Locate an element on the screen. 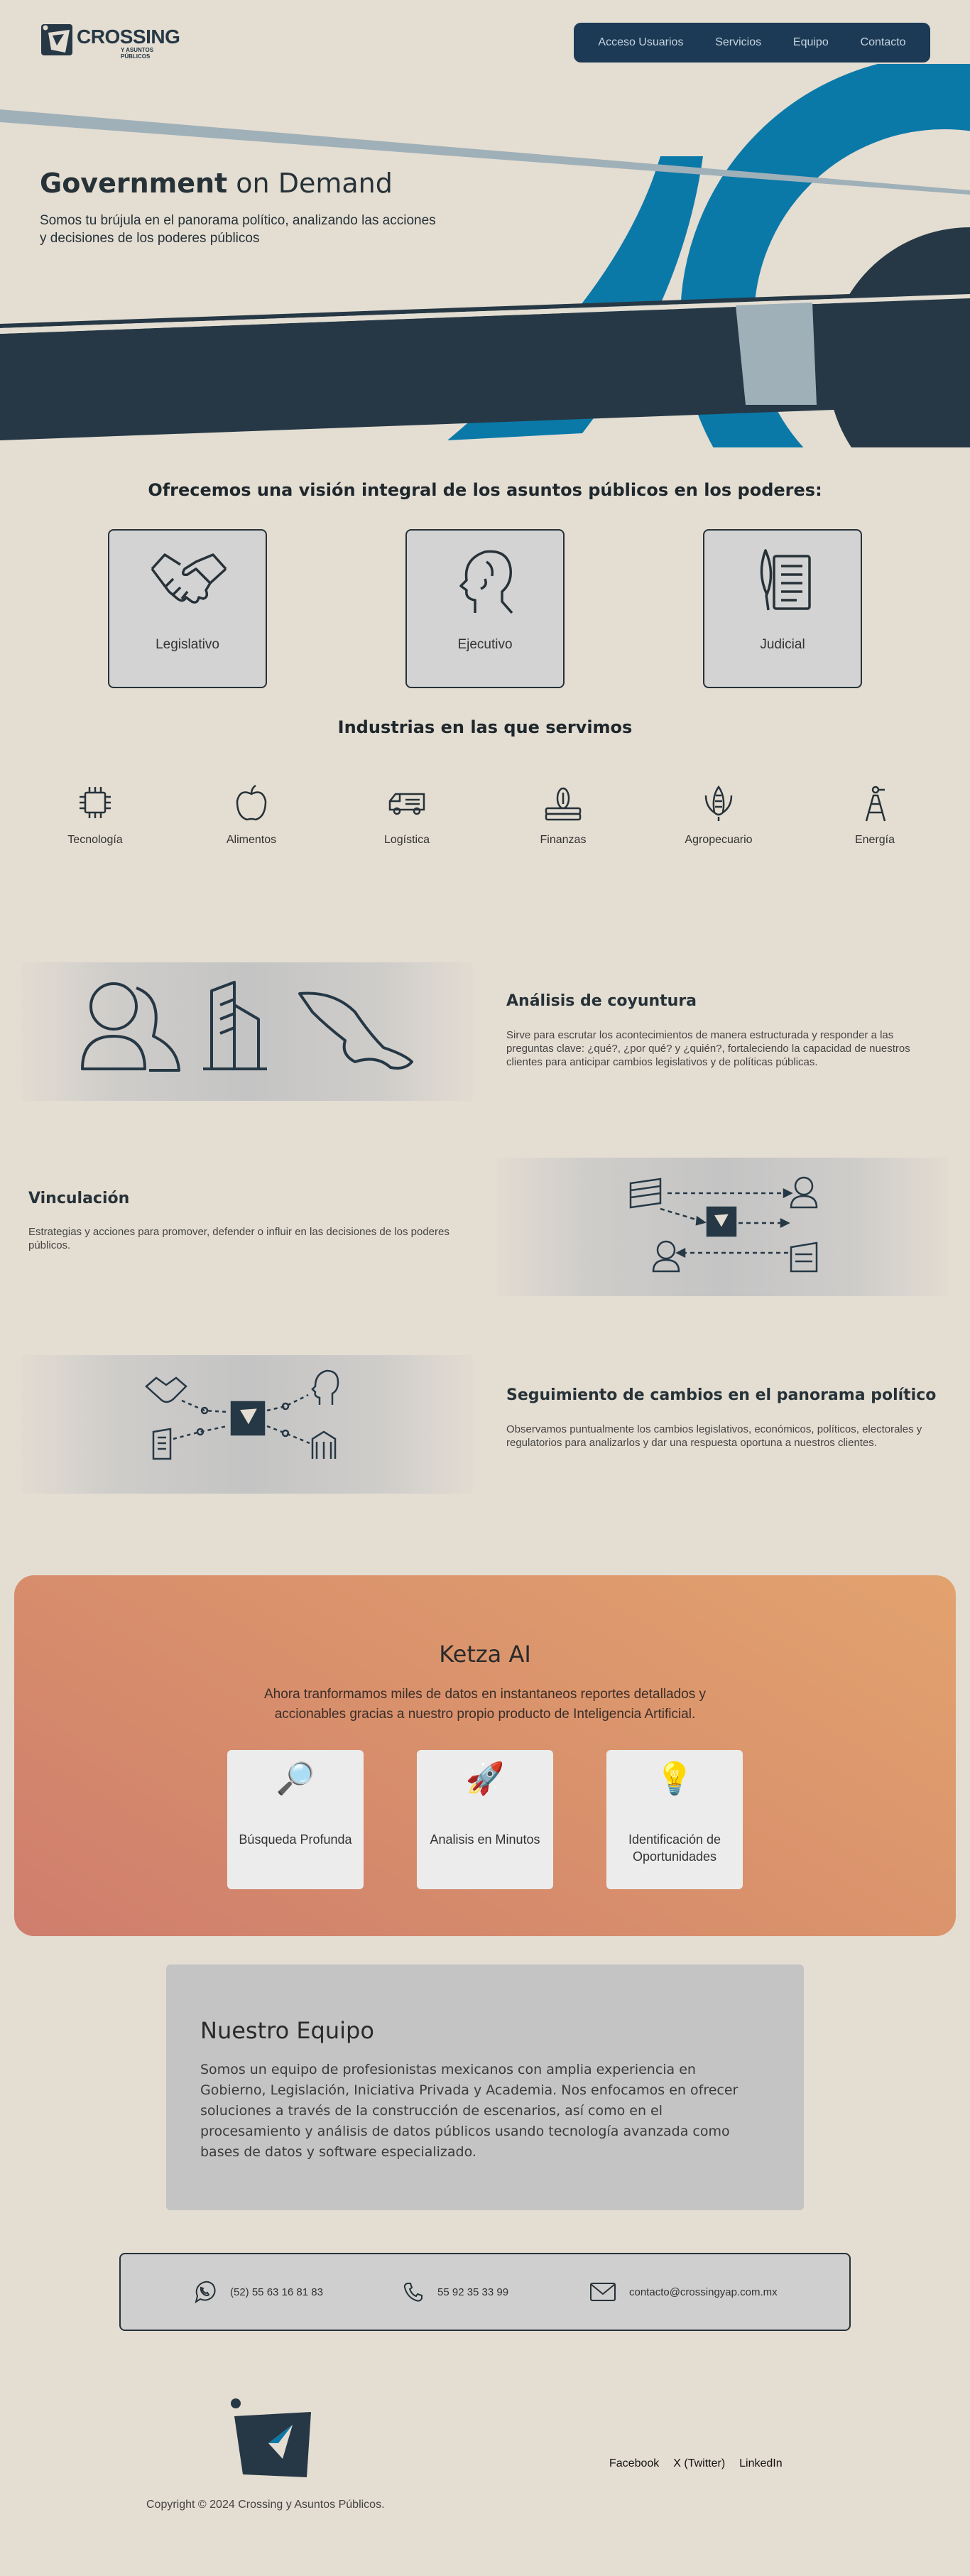 The width and height of the screenshot is (970, 2576). industries-title: Industrias en las que servimos is located at coordinates (485, 727).